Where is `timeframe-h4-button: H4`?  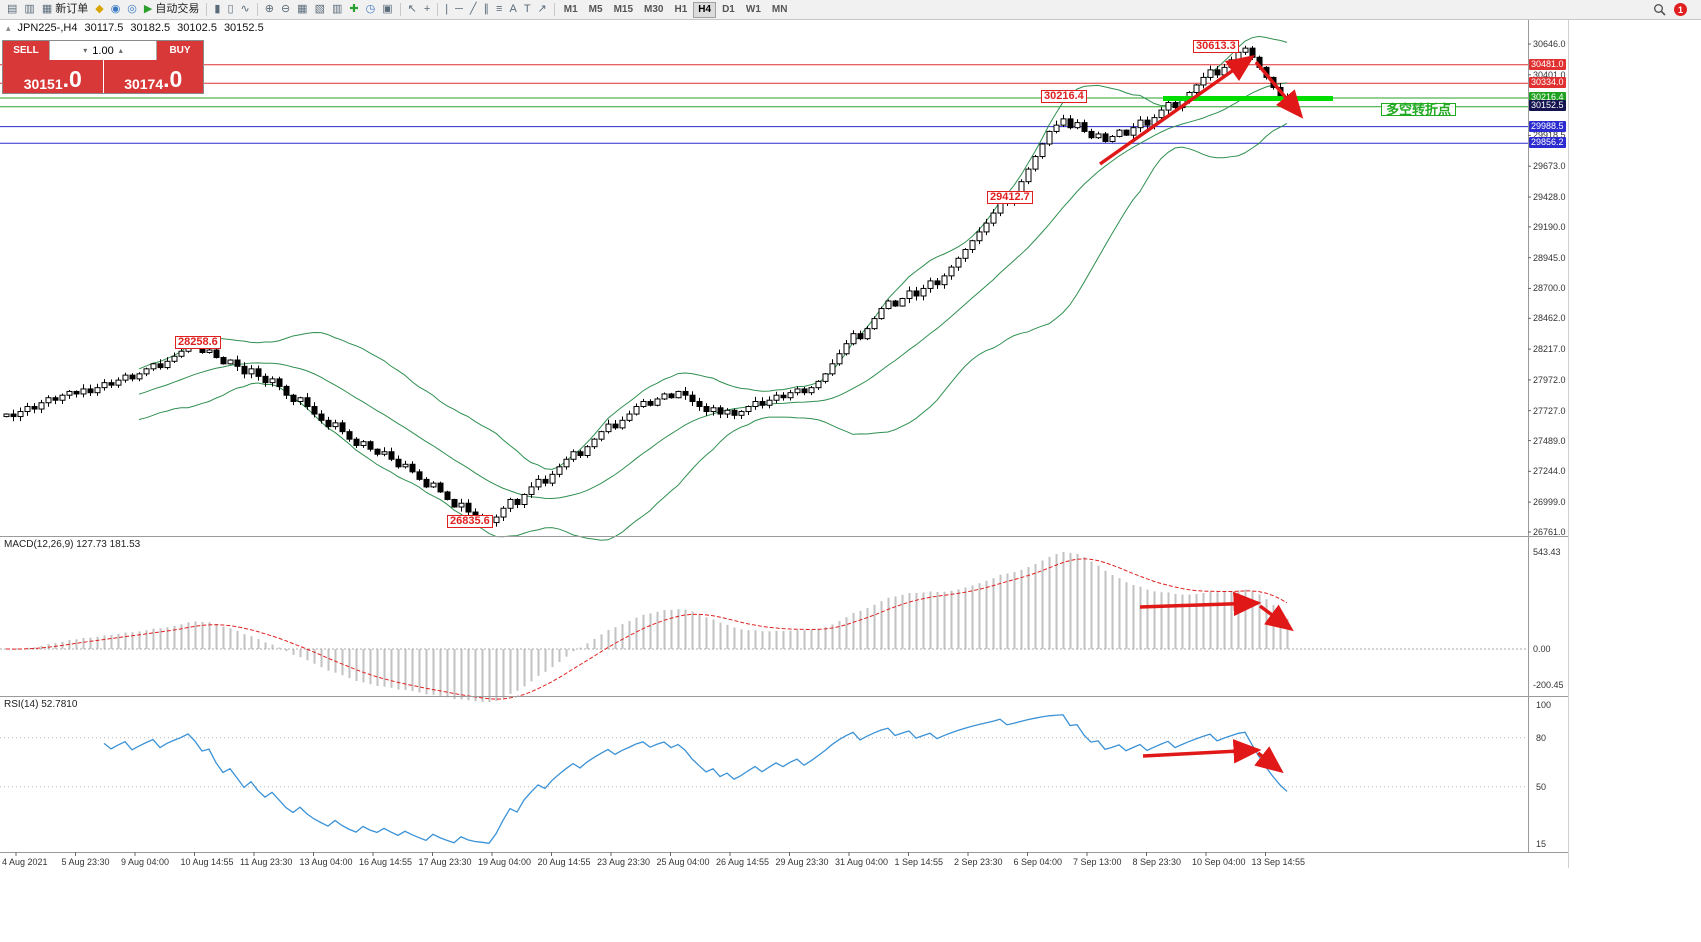
timeframe-h4-button: H4 is located at coordinates (705, 9).